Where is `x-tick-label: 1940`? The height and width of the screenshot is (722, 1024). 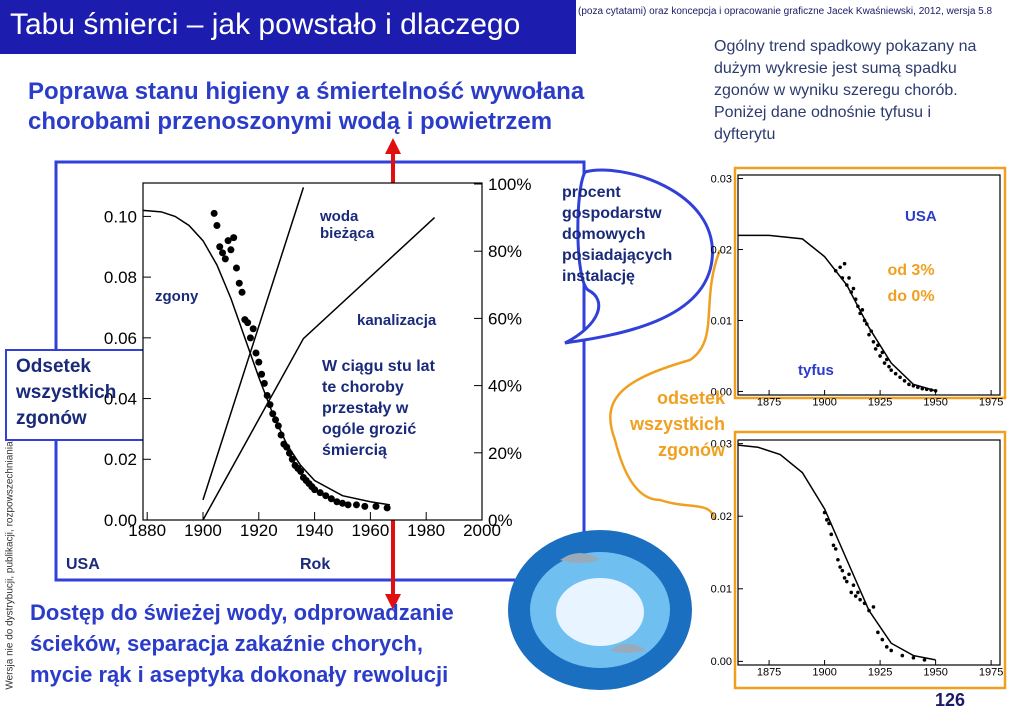
x-tick-label: 1940 is located at coordinates (315, 530).